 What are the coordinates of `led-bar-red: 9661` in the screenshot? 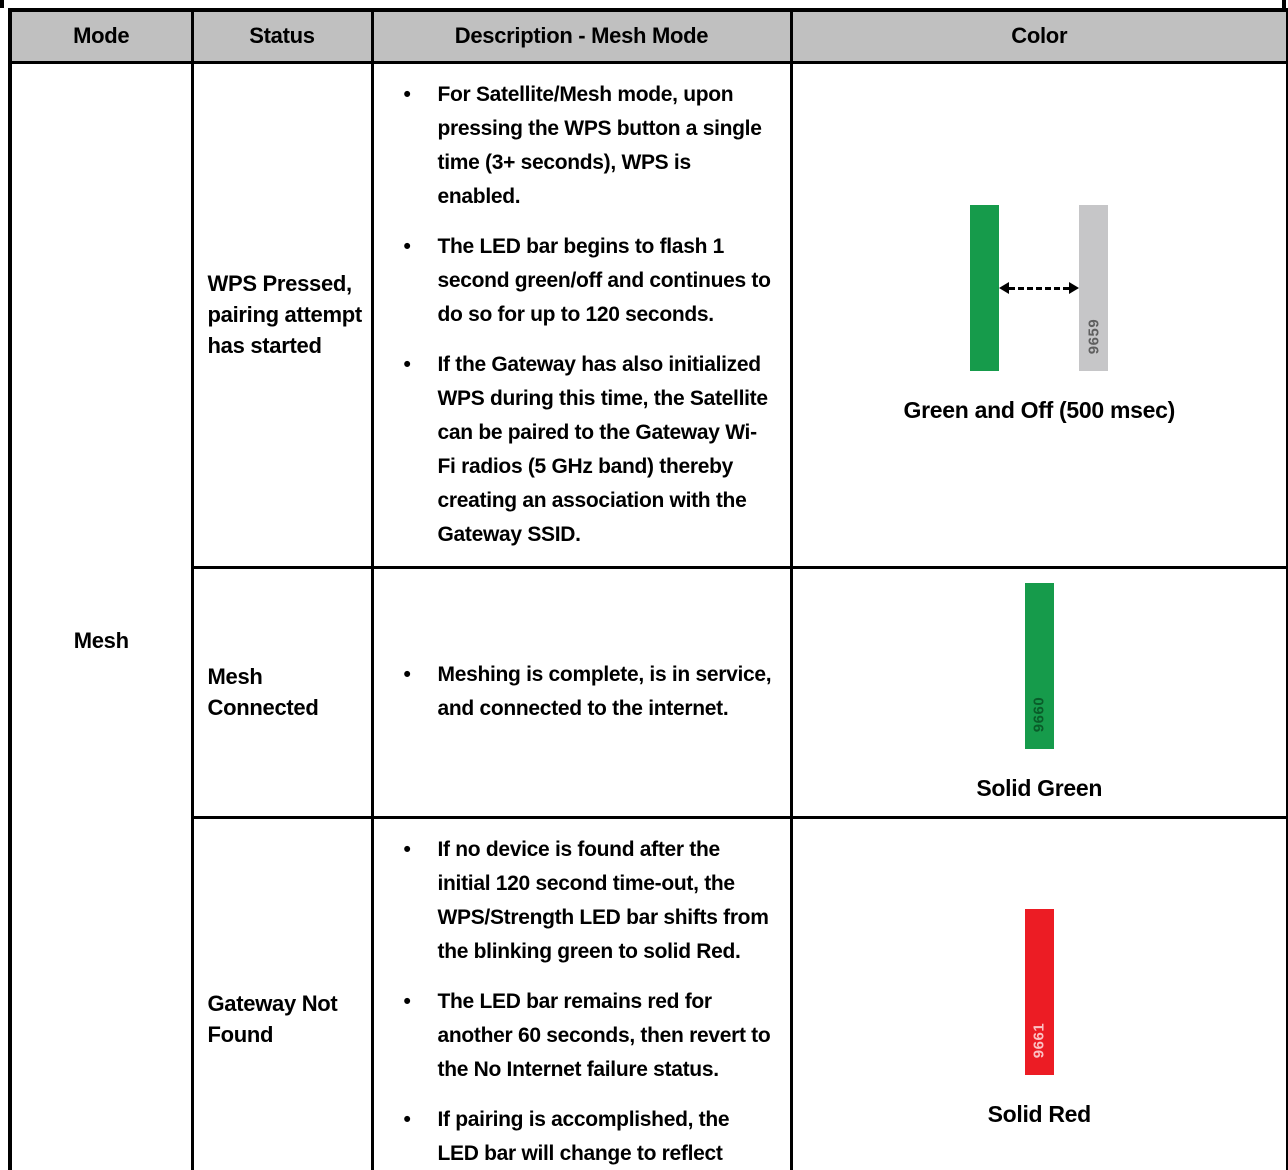 It's located at (1039, 992).